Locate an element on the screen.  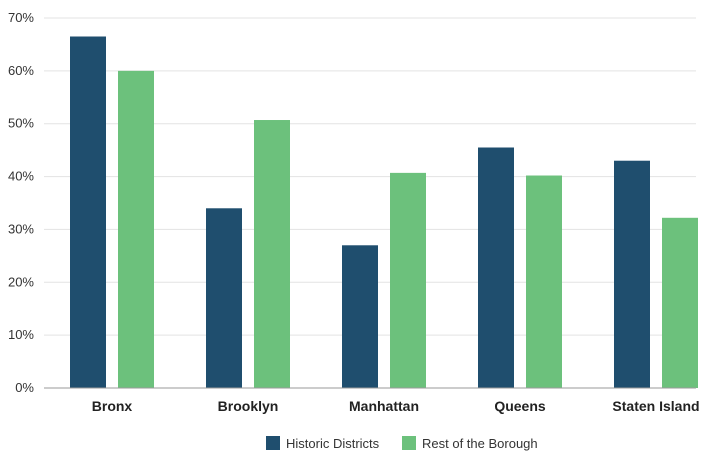
bar-rest-of-borough-queens is located at coordinates (544, 281).